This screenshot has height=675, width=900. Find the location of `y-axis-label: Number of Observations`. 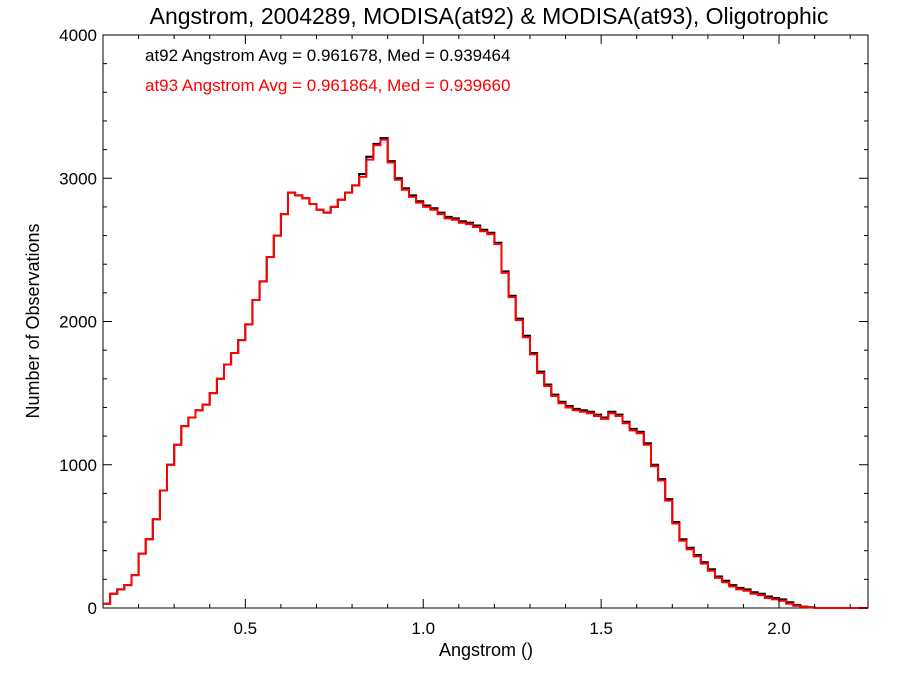

y-axis-label: Number of Observations is located at coordinates (33, 320).